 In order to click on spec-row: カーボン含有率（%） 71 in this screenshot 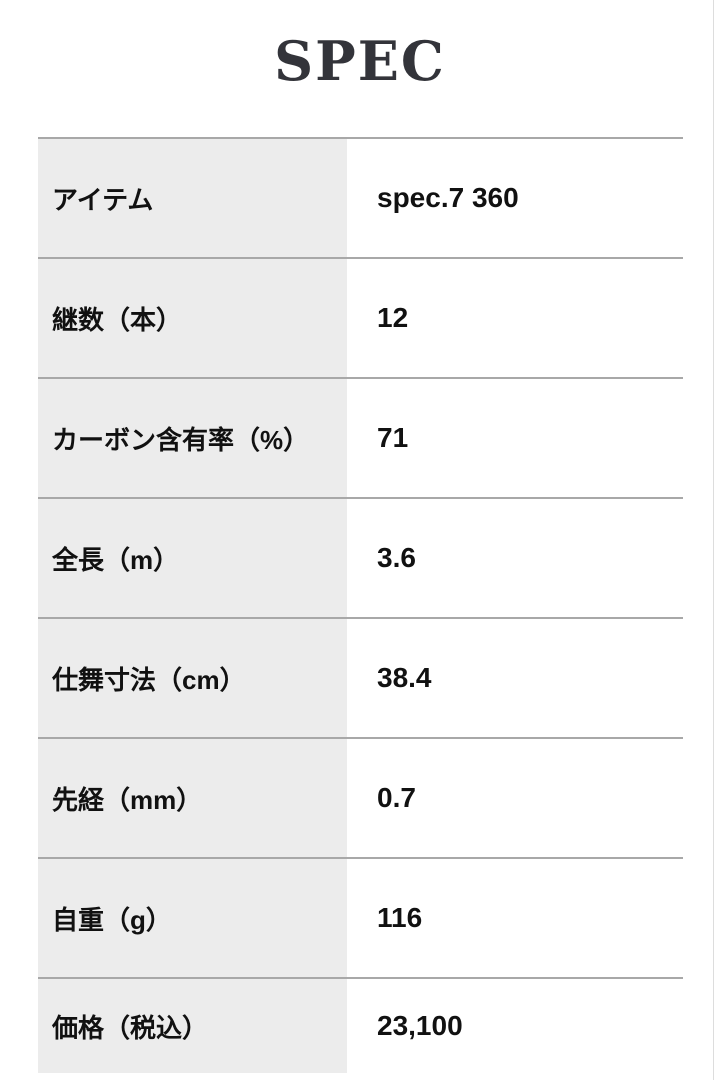, I will do `click(360, 437)`.